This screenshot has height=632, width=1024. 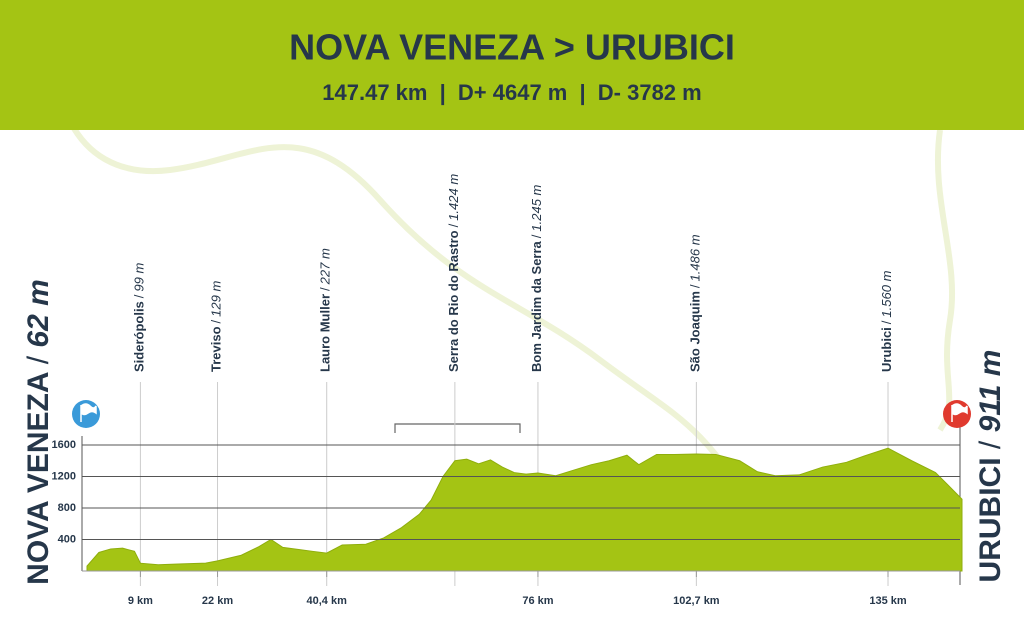 I want to click on waypoint-label: Serra do Rio do Rastro / 1.424 m, so click(x=453, y=273).